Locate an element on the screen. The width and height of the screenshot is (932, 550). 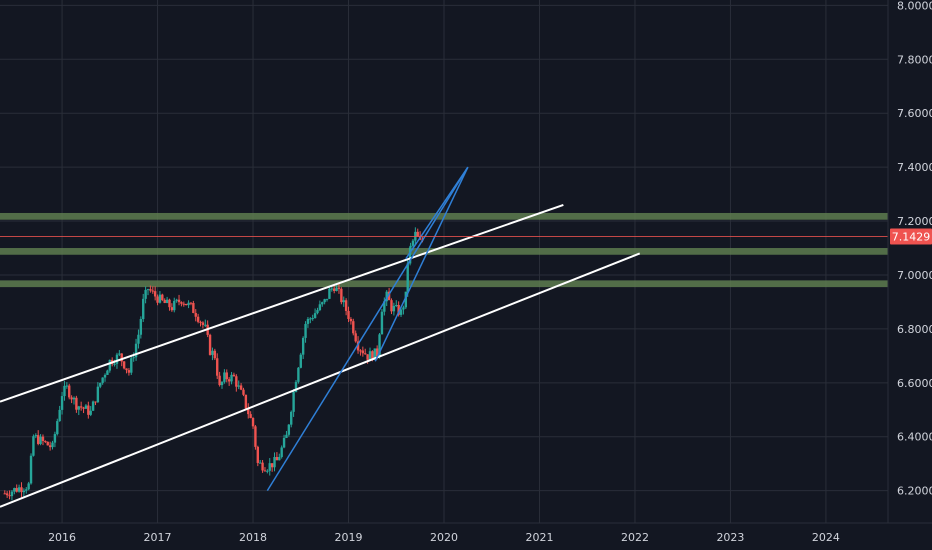
y-tick-label: 7.2000 is located at coordinates (914, 221).